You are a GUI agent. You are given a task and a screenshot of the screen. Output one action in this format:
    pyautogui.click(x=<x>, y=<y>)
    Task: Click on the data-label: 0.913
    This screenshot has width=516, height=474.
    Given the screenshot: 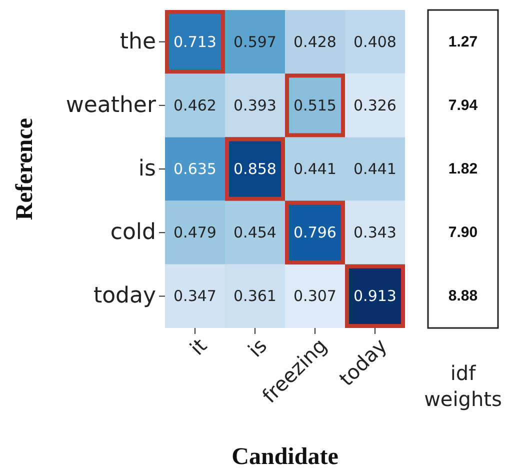 What is the action you would take?
    pyautogui.click(x=375, y=296)
    